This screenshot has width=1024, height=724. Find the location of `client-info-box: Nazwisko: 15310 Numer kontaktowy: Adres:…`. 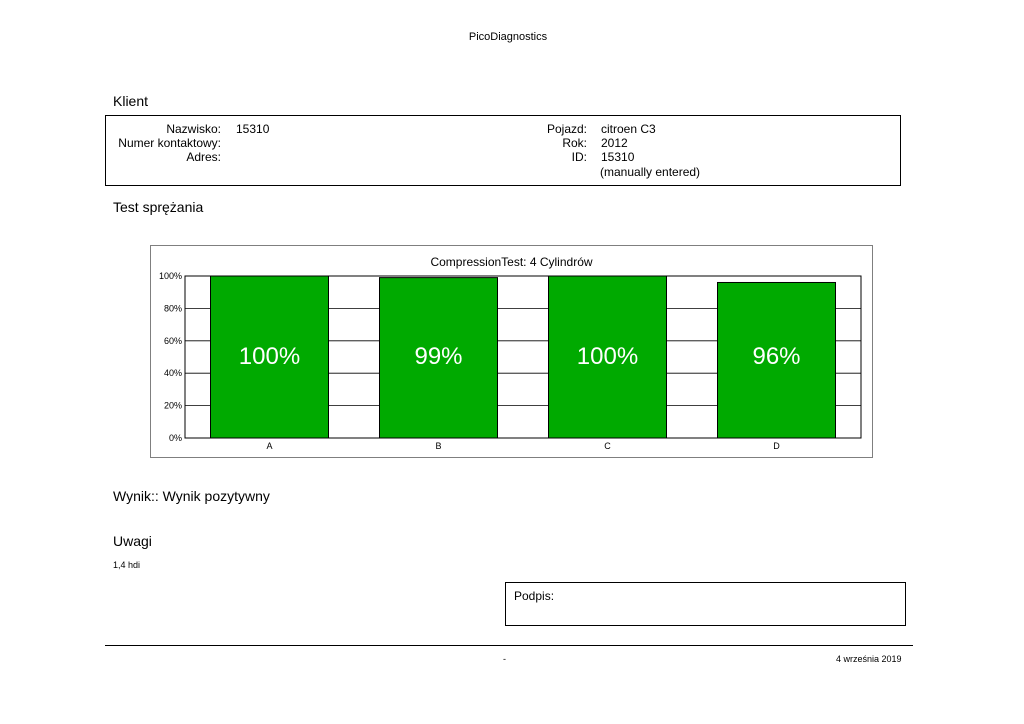

client-info-box: Nazwisko: 15310 Numer kontaktowy: Adres:… is located at coordinates (503, 150).